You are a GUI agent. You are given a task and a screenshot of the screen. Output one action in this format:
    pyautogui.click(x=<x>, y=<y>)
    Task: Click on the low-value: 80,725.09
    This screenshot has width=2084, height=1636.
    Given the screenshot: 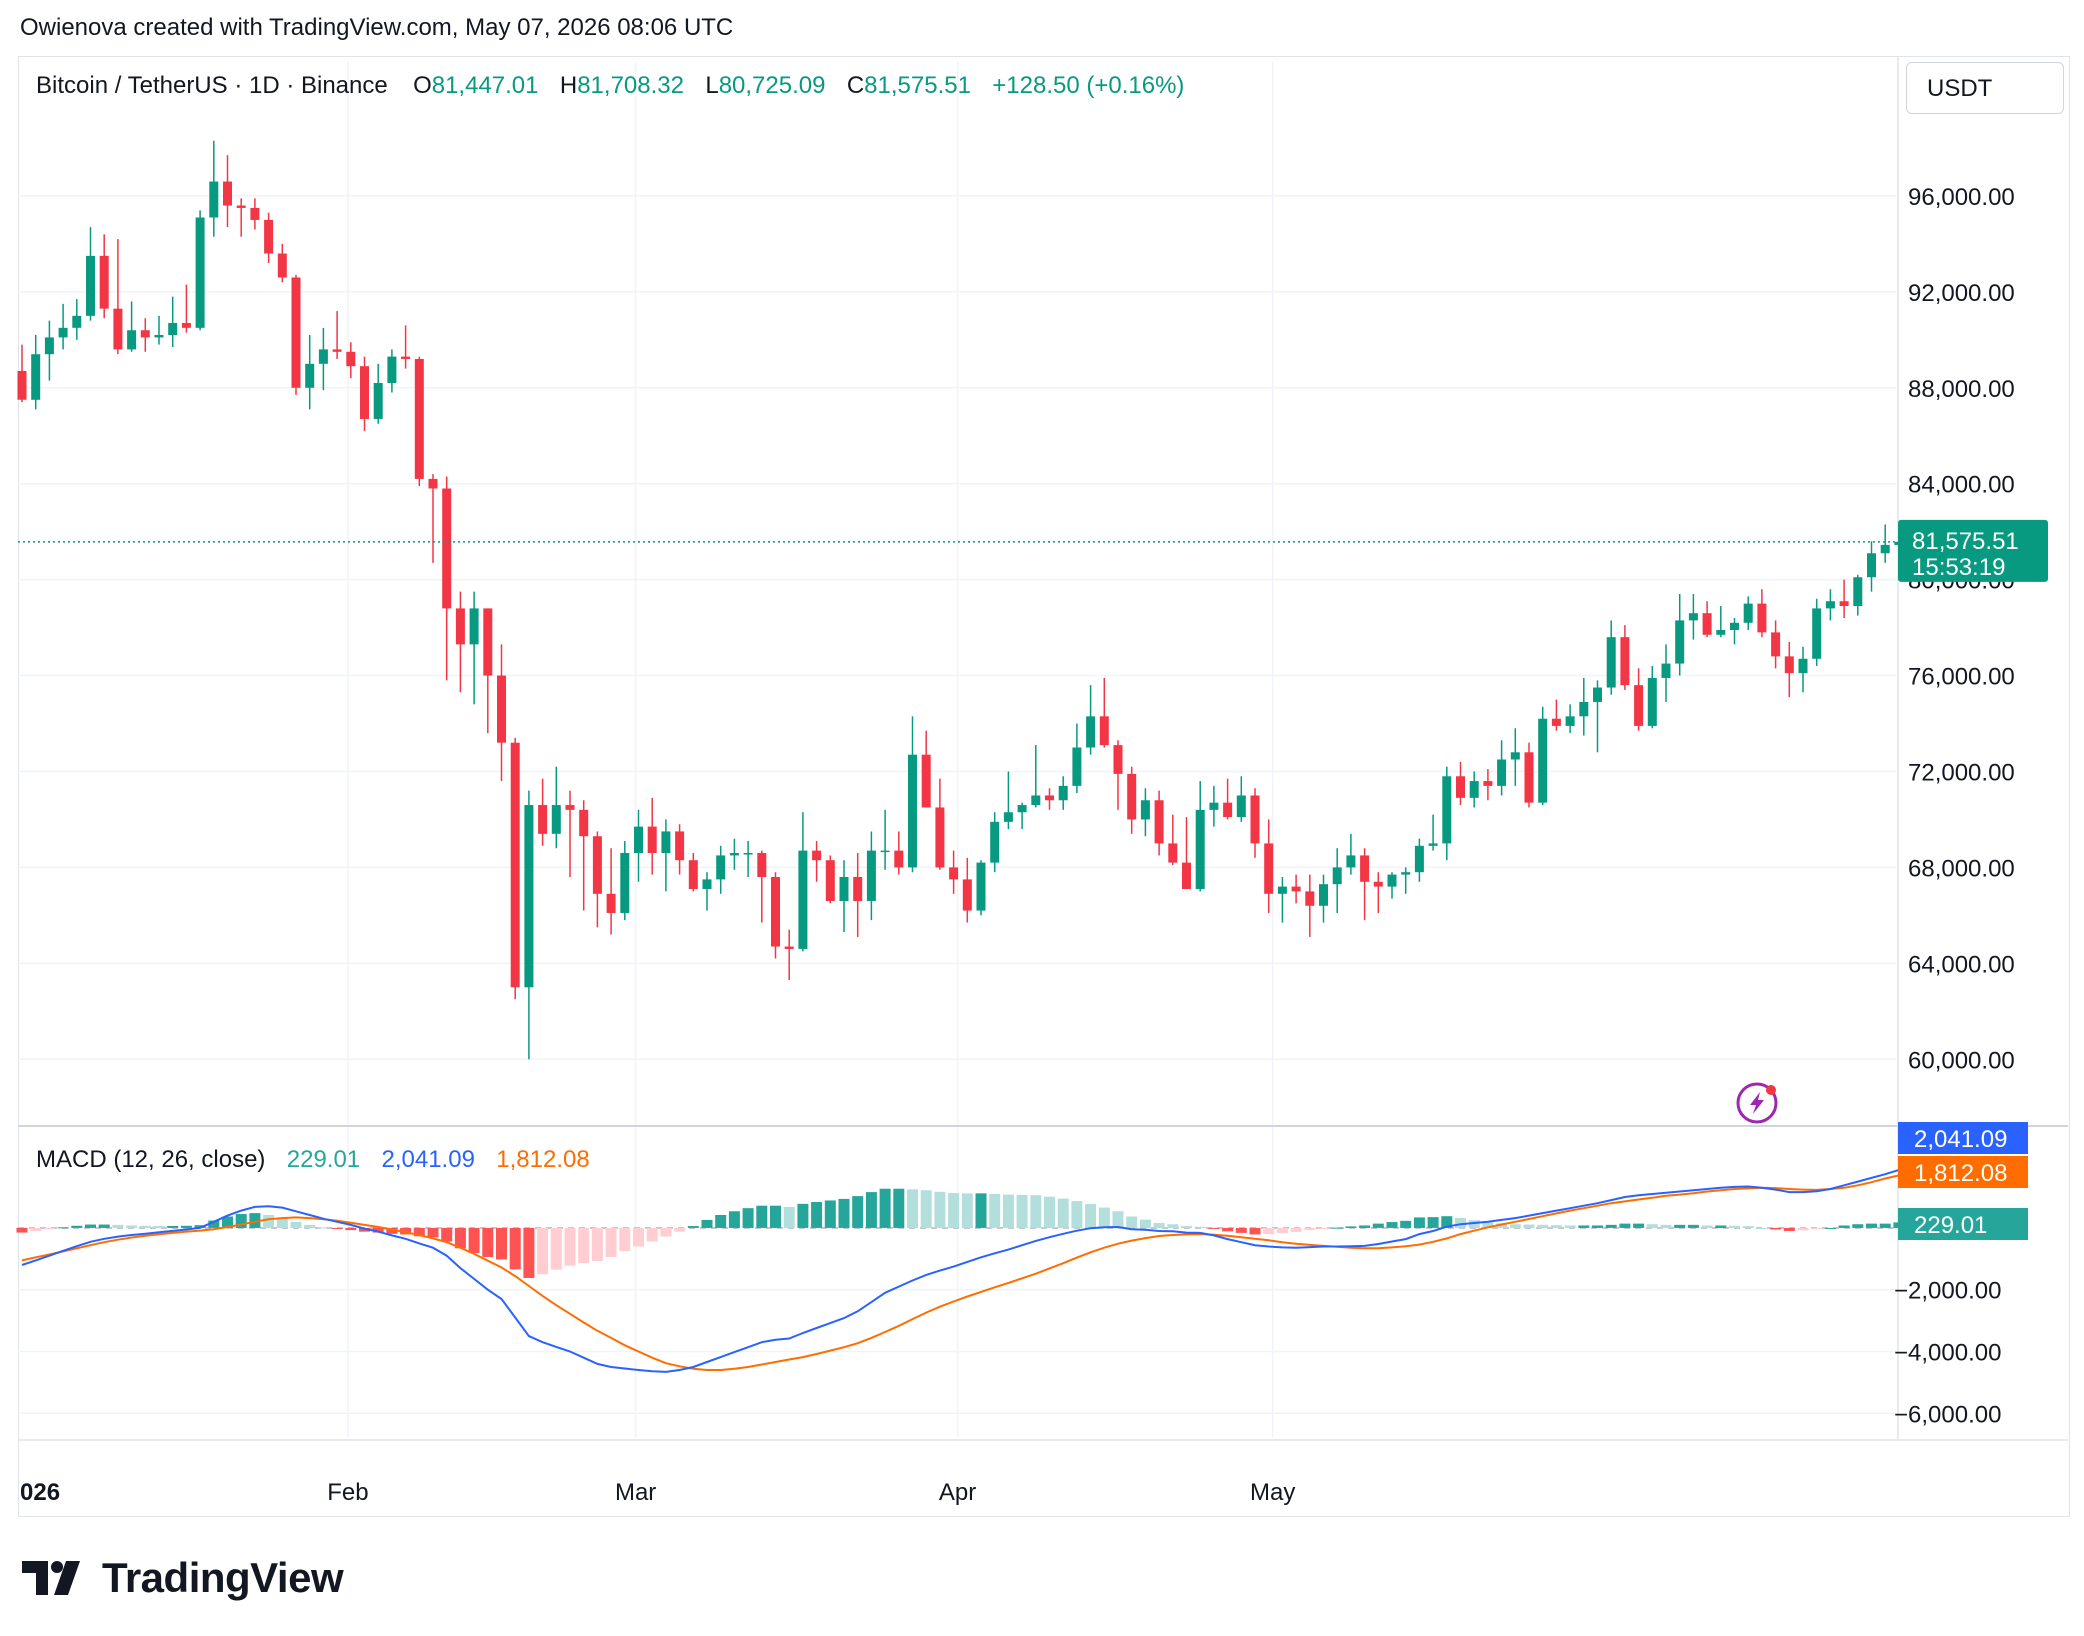 What is the action you would take?
    pyautogui.click(x=772, y=85)
    